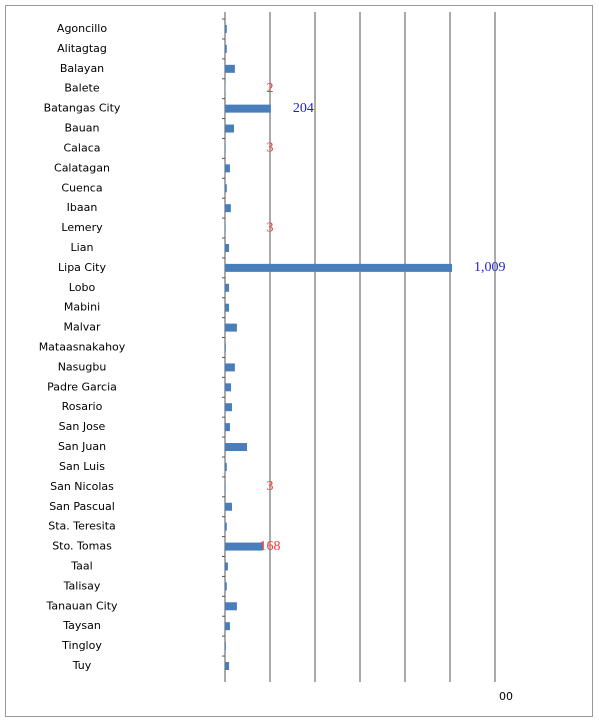 The width and height of the screenshot is (599, 722). Describe the element at coordinates (81, 565) in the screenshot. I see `category-label: Taal` at that location.